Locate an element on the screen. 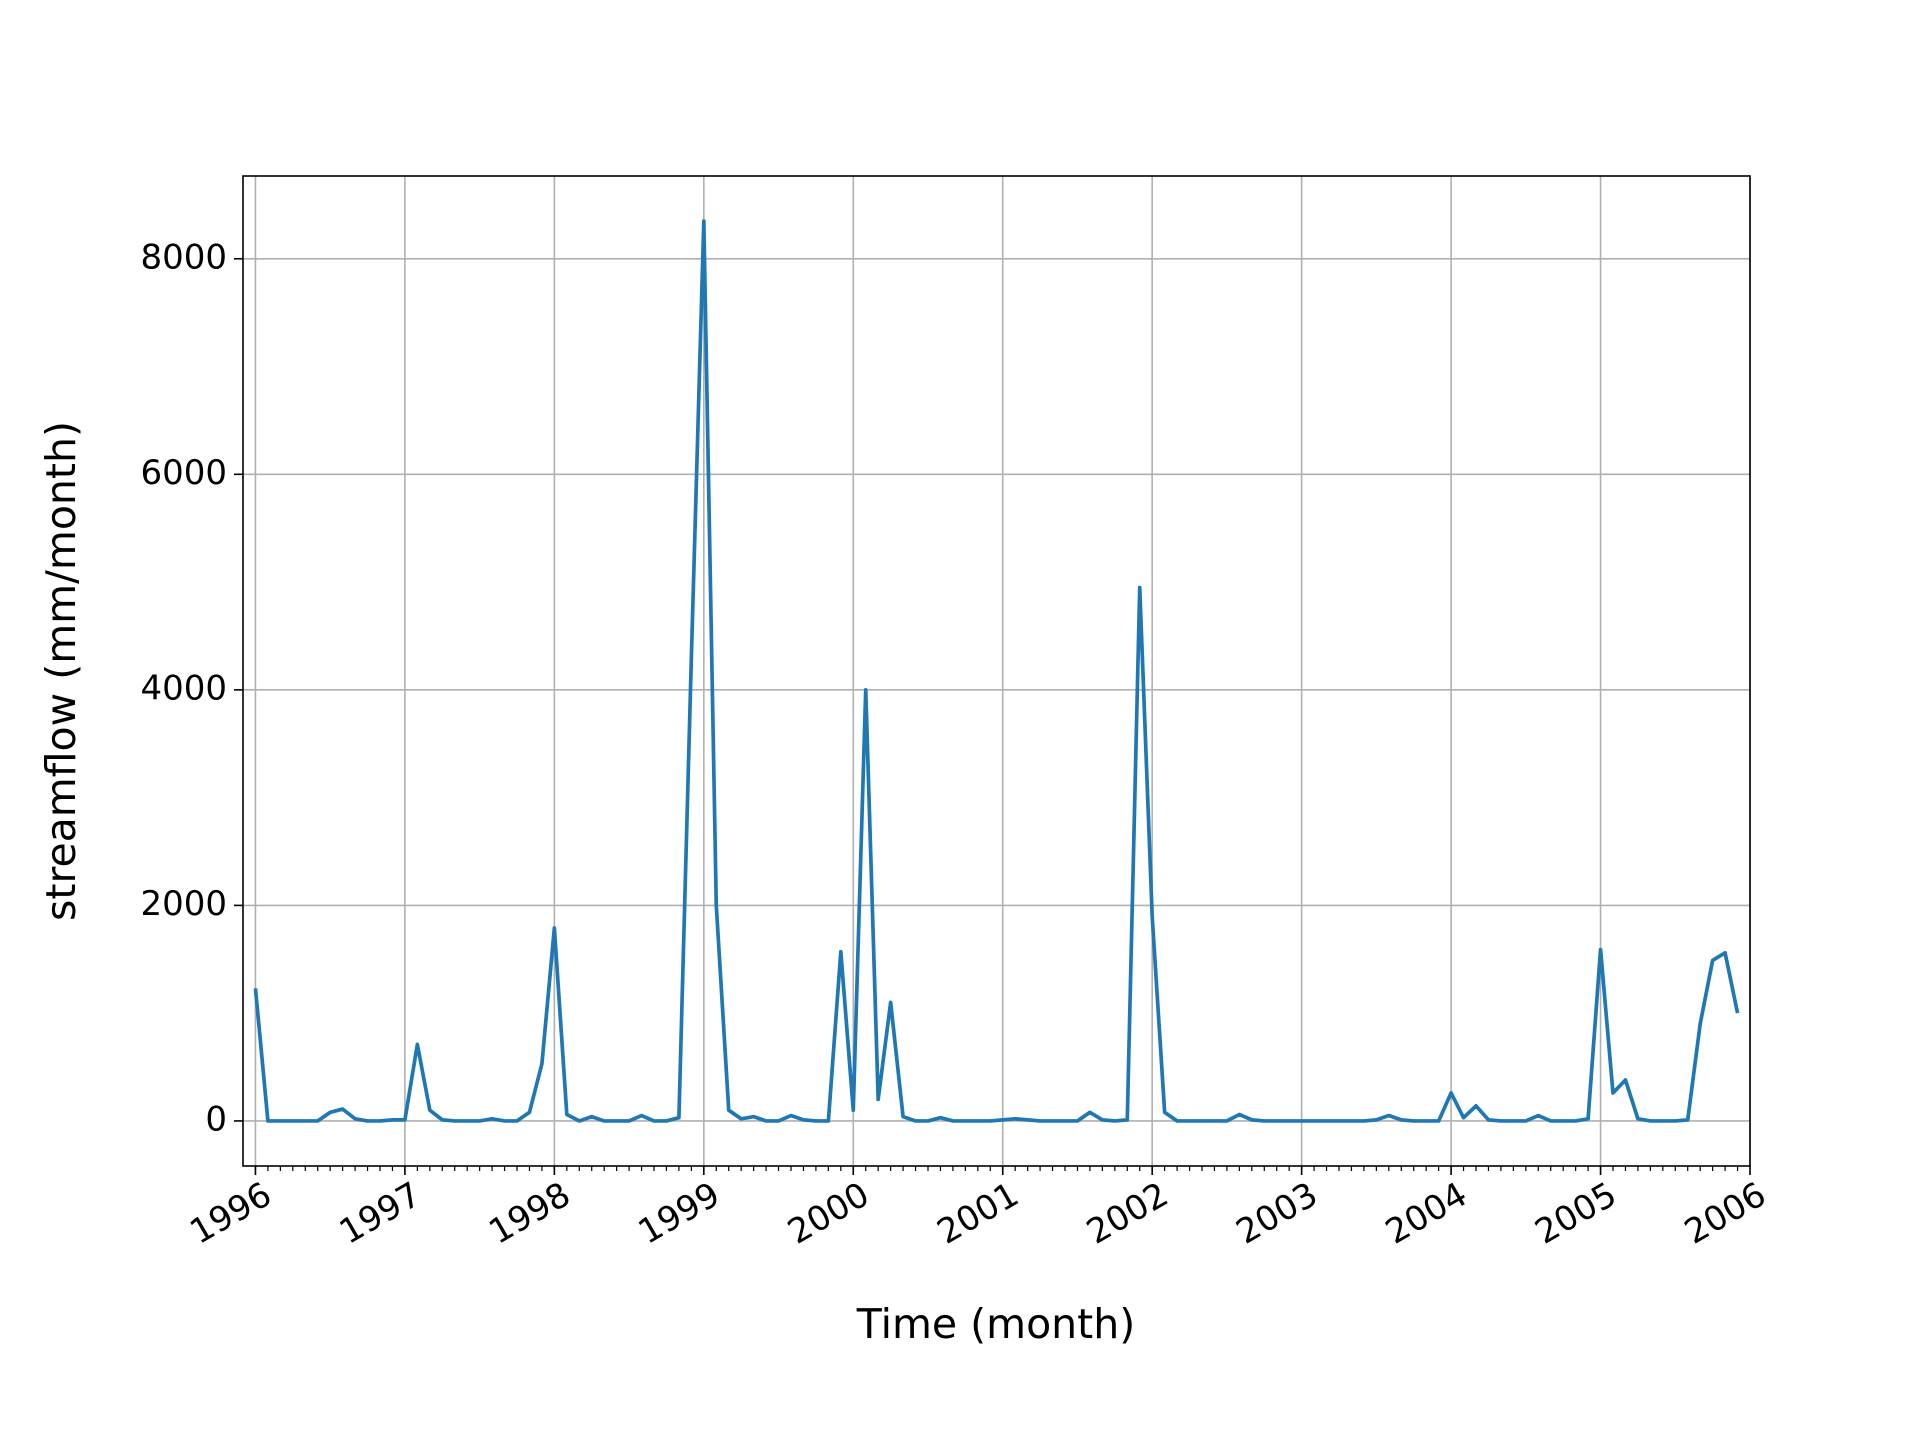  x-tick-label: 2001 is located at coordinates (978, 1214).